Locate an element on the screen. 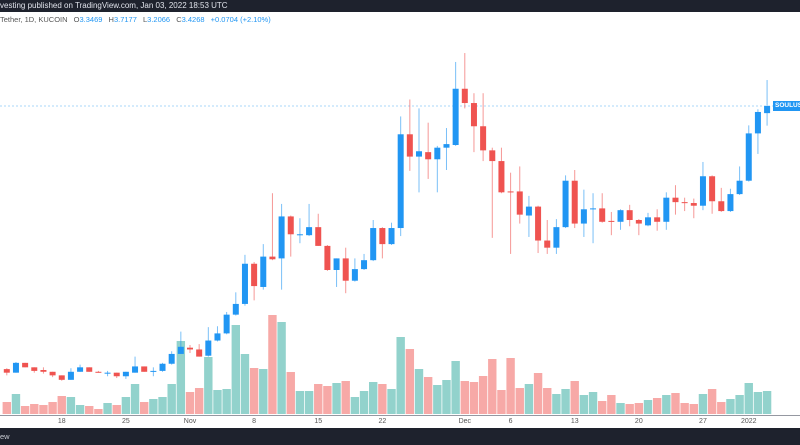 The height and width of the screenshot is (445, 800). high-label: H is located at coordinates (111, 19).